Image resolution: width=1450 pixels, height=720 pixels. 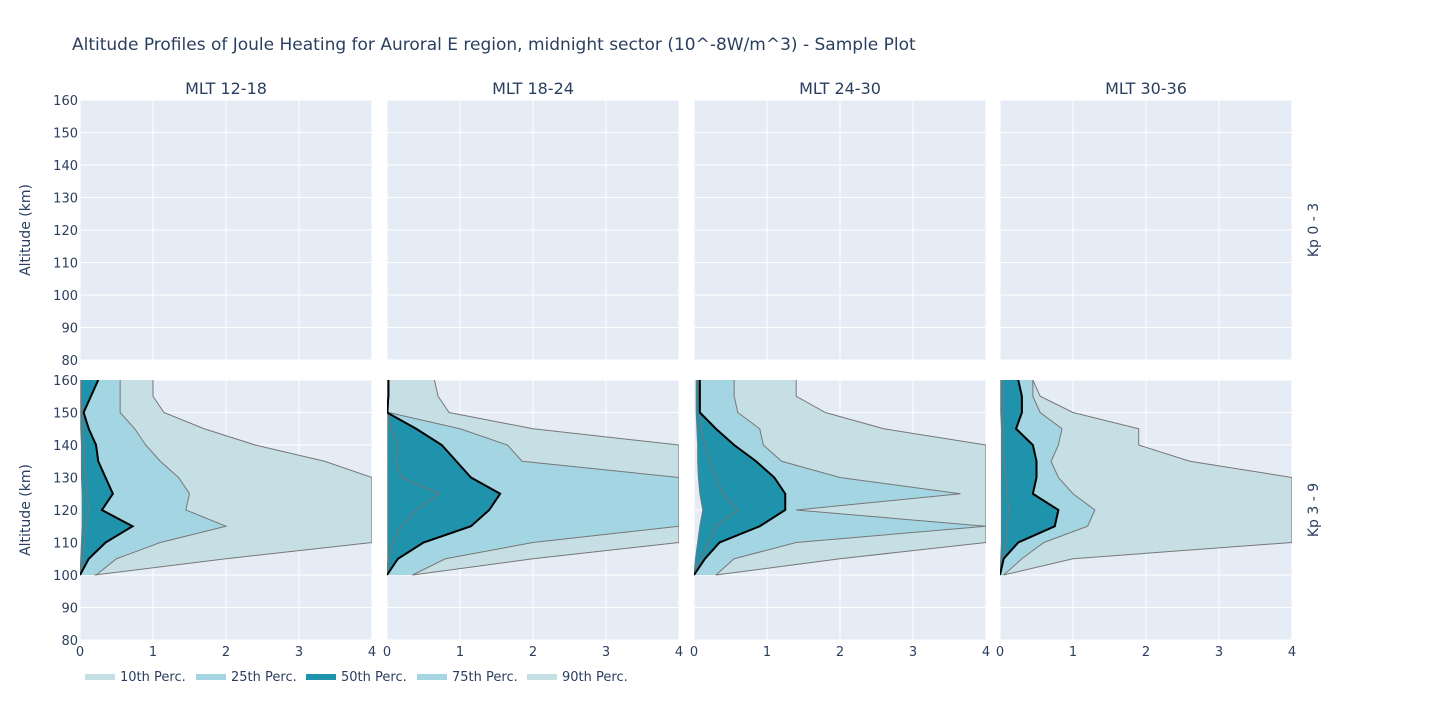 What do you see at coordinates (153, 677) in the screenshot?
I see `legend-label: 10th Perc.` at bounding box center [153, 677].